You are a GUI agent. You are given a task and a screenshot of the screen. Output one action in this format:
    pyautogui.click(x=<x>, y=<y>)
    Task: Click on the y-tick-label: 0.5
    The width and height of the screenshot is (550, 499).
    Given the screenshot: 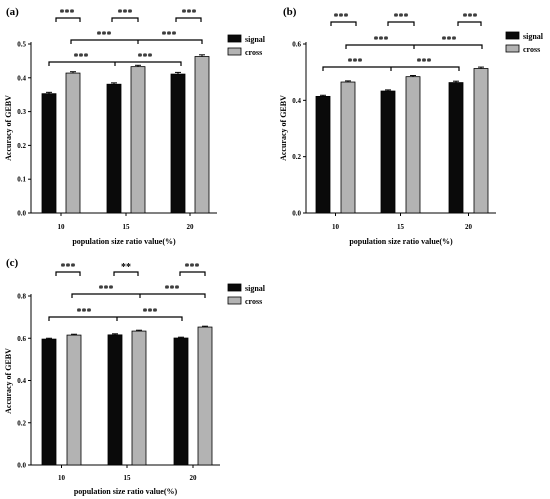 What is the action you would take?
    pyautogui.click(x=21, y=45)
    